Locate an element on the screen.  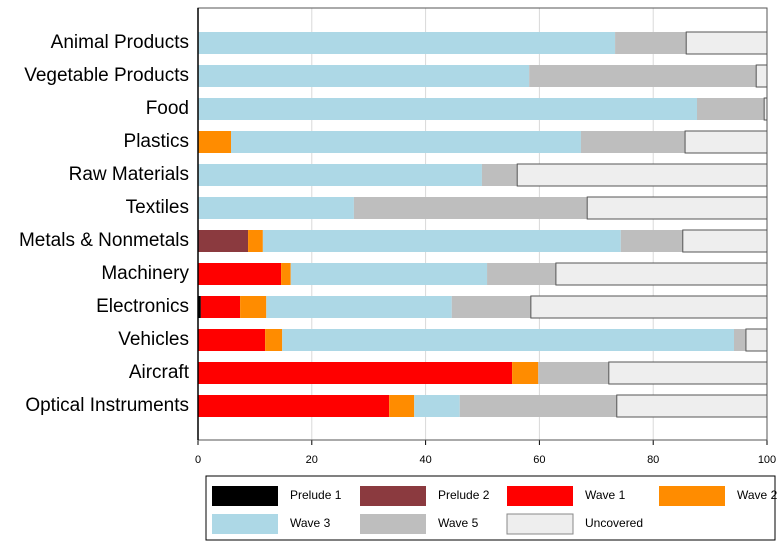
category-label: Electronics is located at coordinates (142, 306).